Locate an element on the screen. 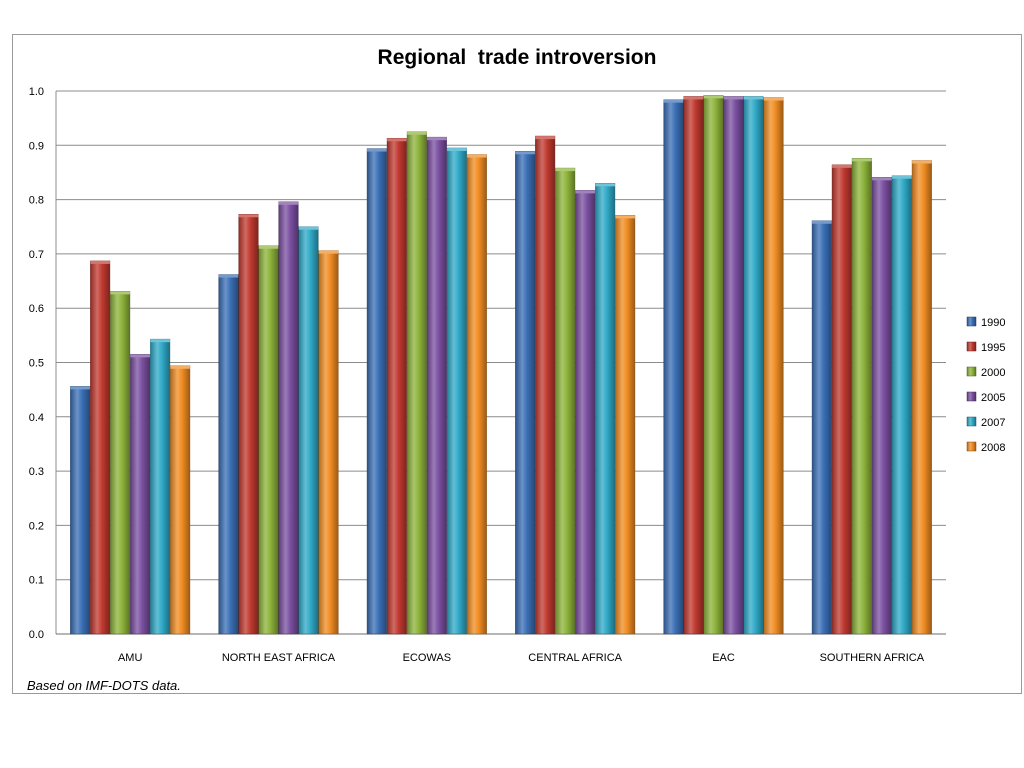 This screenshot has height=768, width=1024. y-tick-label: 0.3 is located at coordinates (36, 472).